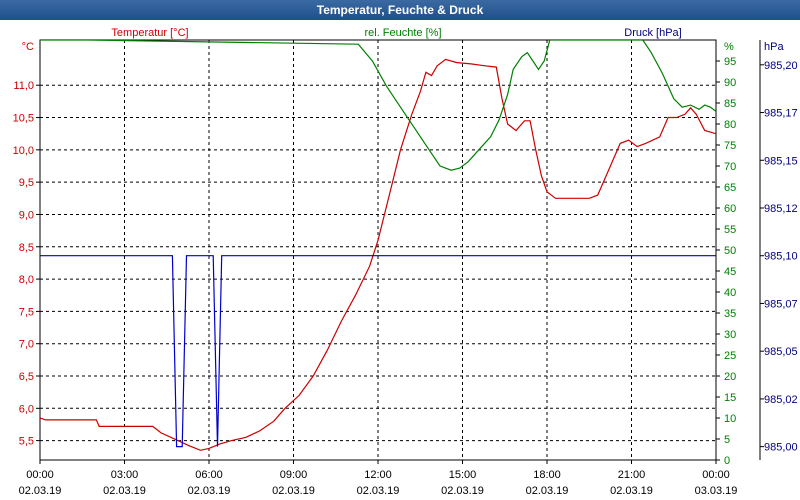 Image resolution: width=800 pixels, height=500 pixels. I want to click on y-tick-label-humidity: 70, so click(730, 167).